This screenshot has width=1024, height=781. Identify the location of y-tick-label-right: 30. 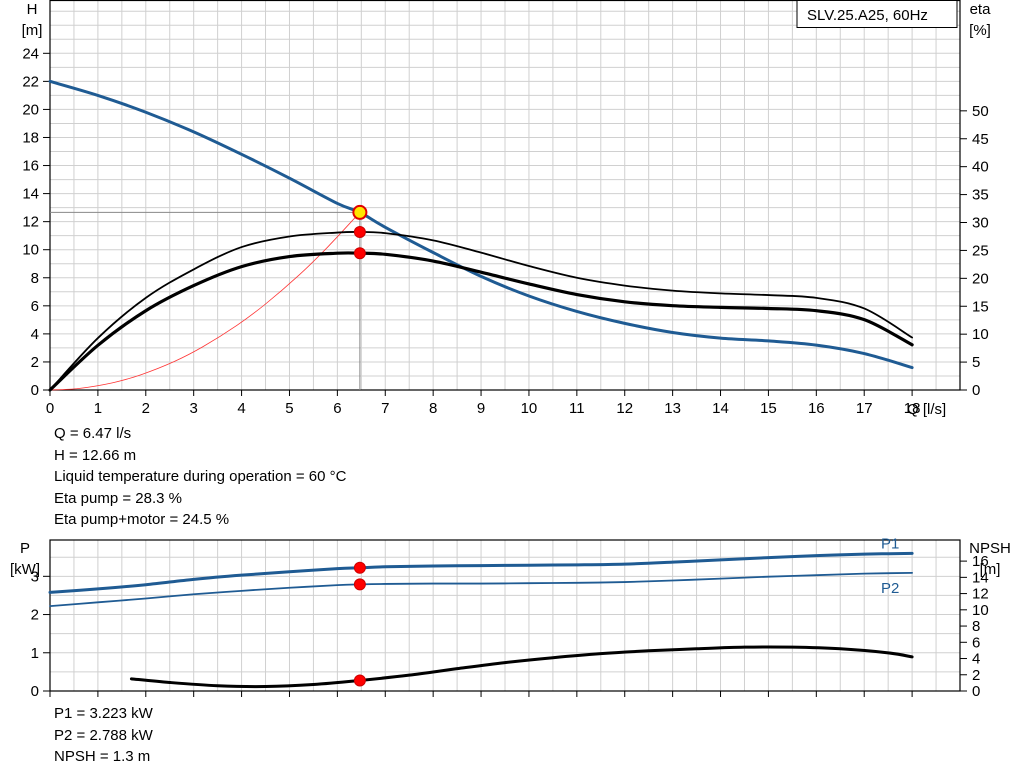
(980, 223).